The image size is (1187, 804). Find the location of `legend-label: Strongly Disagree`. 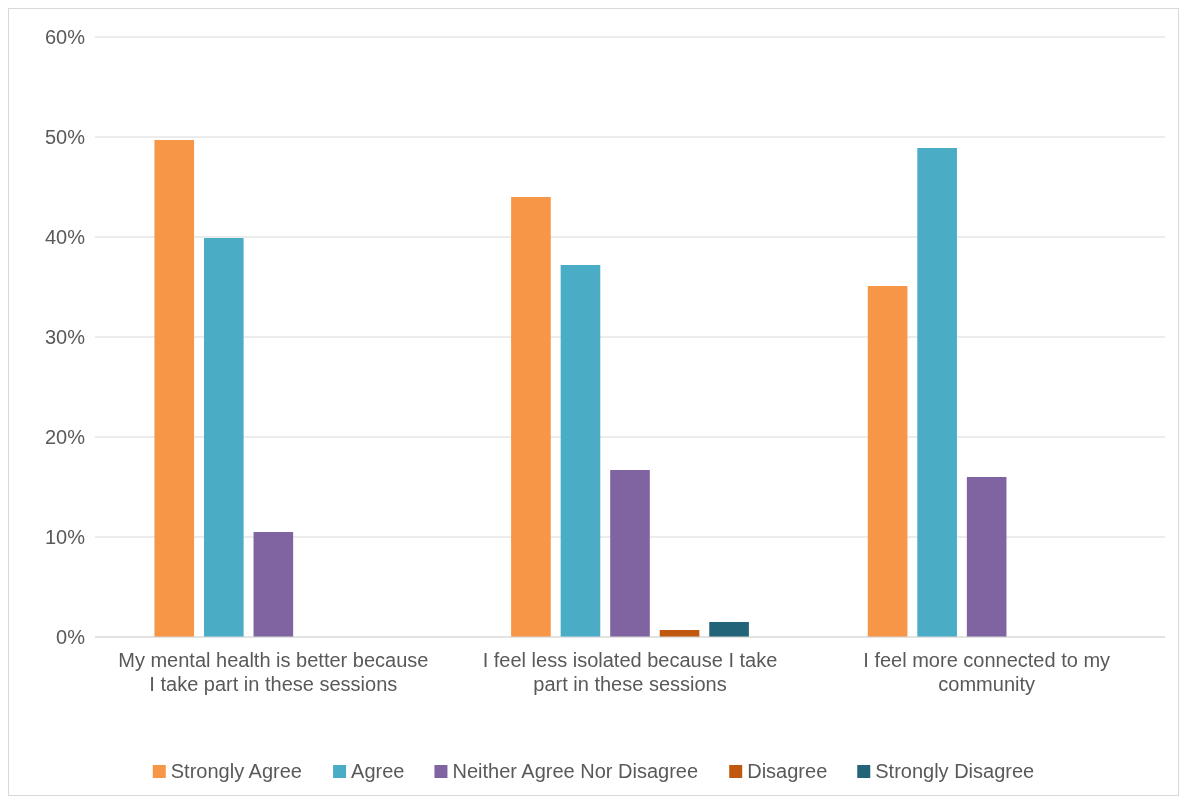

legend-label: Strongly Disagree is located at coordinates (955, 771).